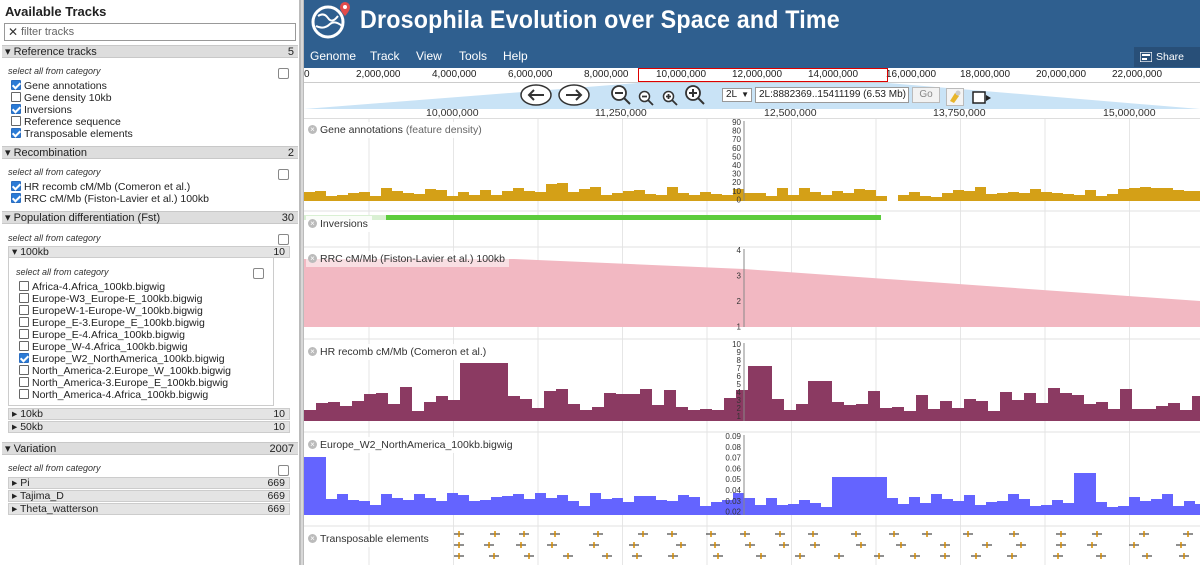 The image size is (1200, 565). I want to click on track-item-fst: Europe_W-4.Africa_100kb.bigwig, so click(103, 347).